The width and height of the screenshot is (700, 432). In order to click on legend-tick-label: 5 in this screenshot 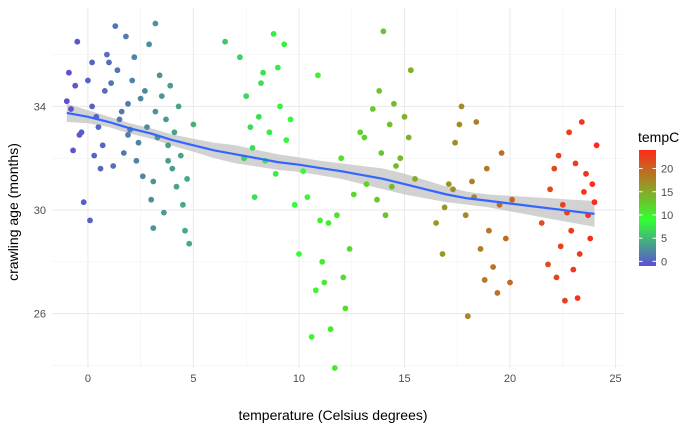, I will do `click(664, 239)`.